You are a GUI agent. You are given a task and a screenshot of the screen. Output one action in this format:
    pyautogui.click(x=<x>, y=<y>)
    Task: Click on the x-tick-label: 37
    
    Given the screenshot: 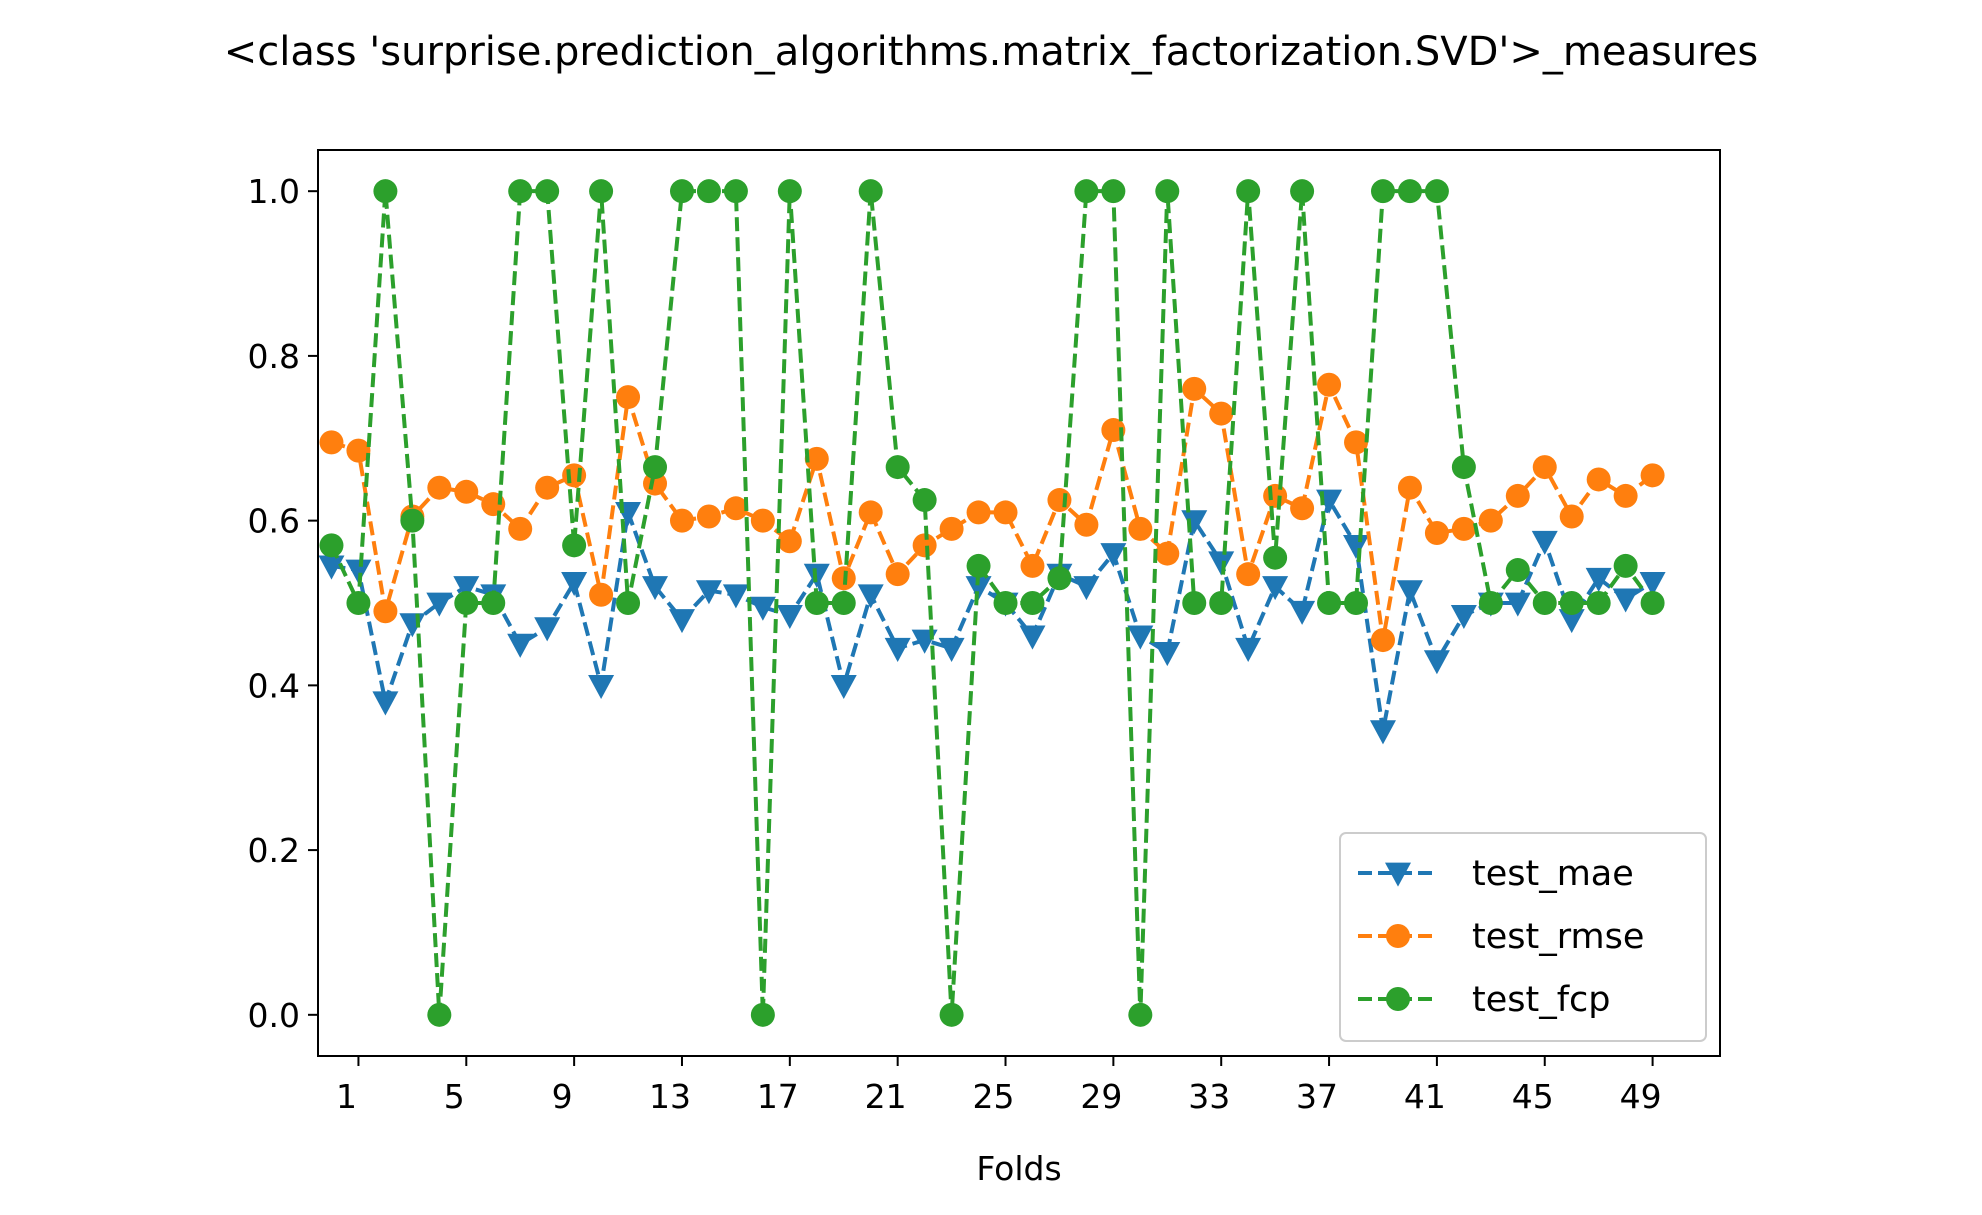 What is the action you would take?
    pyautogui.click(x=1317, y=1096)
    